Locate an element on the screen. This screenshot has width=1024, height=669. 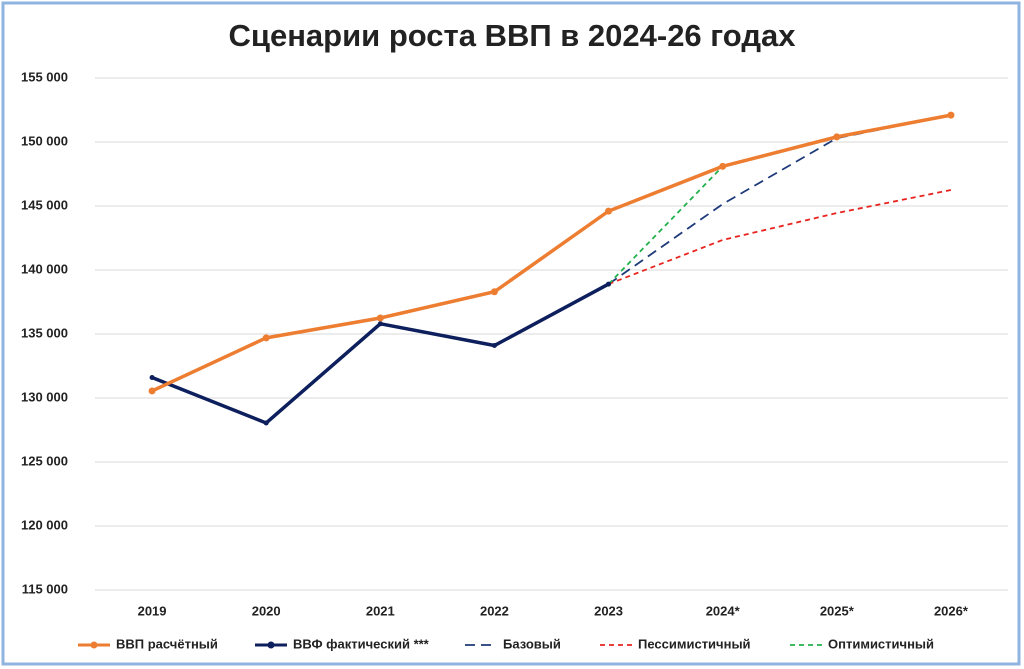
x-tick-label: 2020 is located at coordinates (266, 610).